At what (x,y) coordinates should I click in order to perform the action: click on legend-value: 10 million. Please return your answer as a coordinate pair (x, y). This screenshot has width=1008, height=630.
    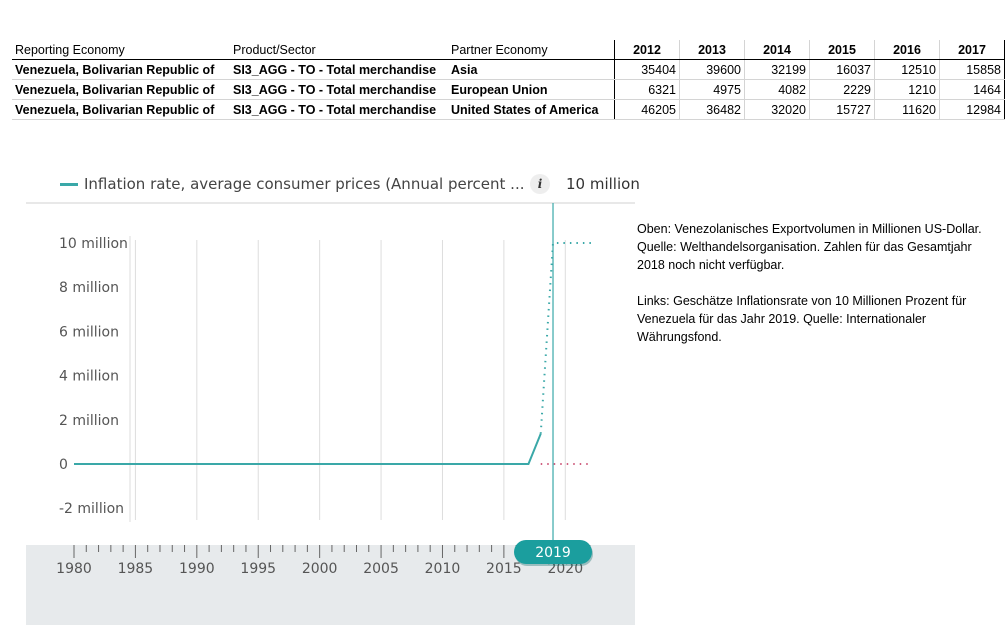
    Looking at the image, I should click on (603, 184).